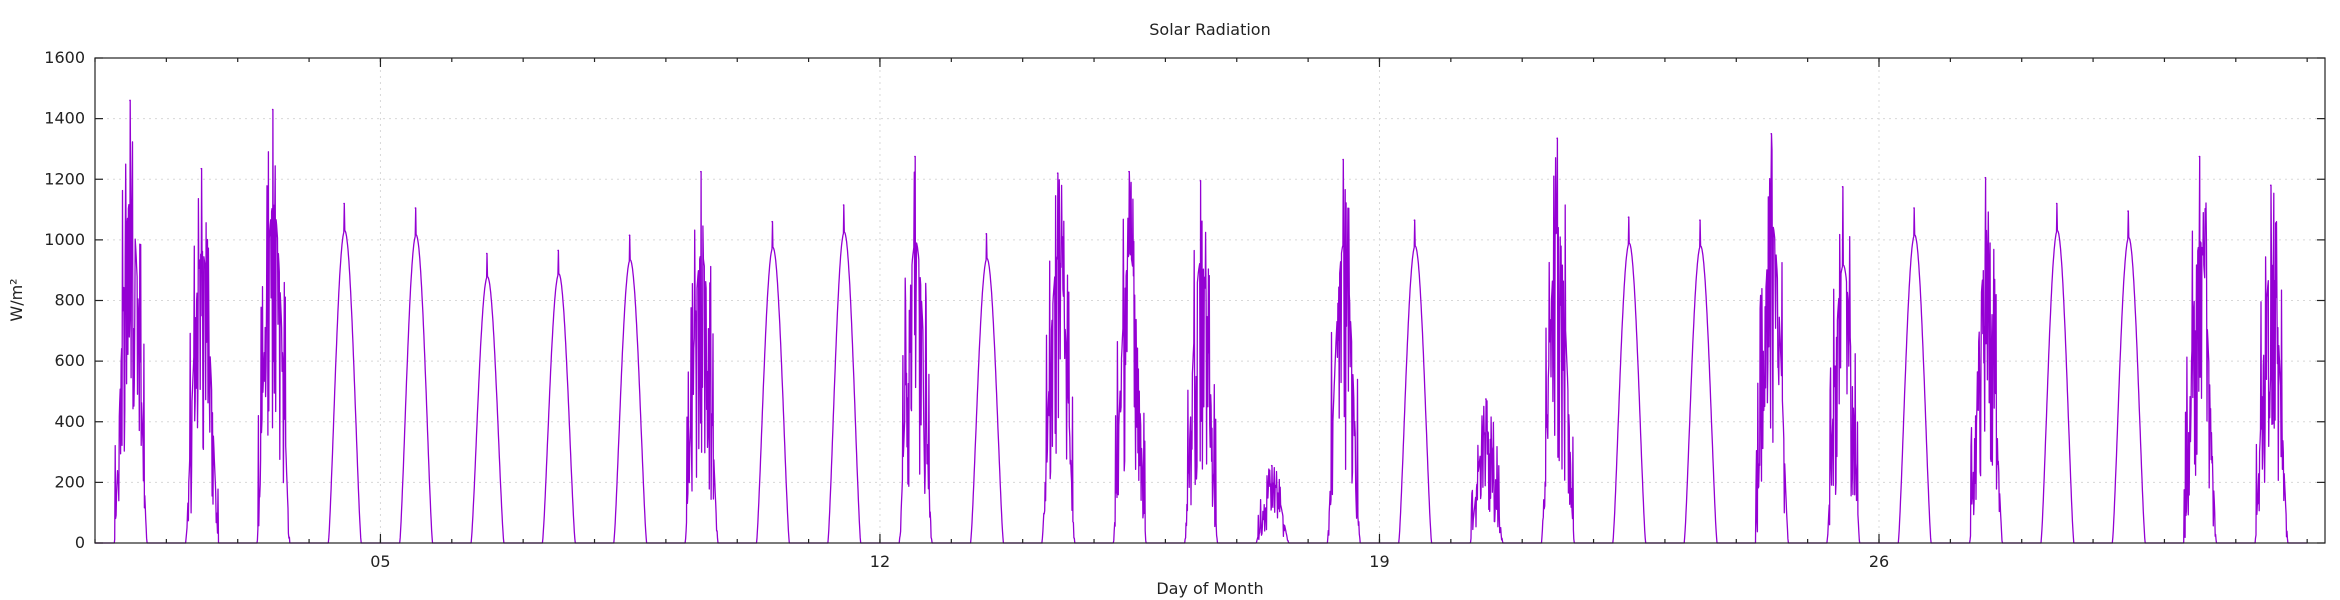 Image resolution: width=2340 pixels, height=600 pixels. What do you see at coordinates (1209, 29) in the screenshot?
I see `chart-title: Solar Radiation` at bounding box center [1209, 29].